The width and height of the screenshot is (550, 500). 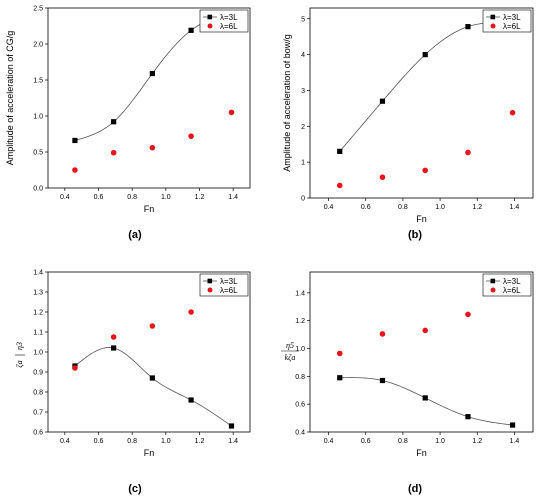 I want to click on y-tick-label: 1.0, so click(x=300, y=349).